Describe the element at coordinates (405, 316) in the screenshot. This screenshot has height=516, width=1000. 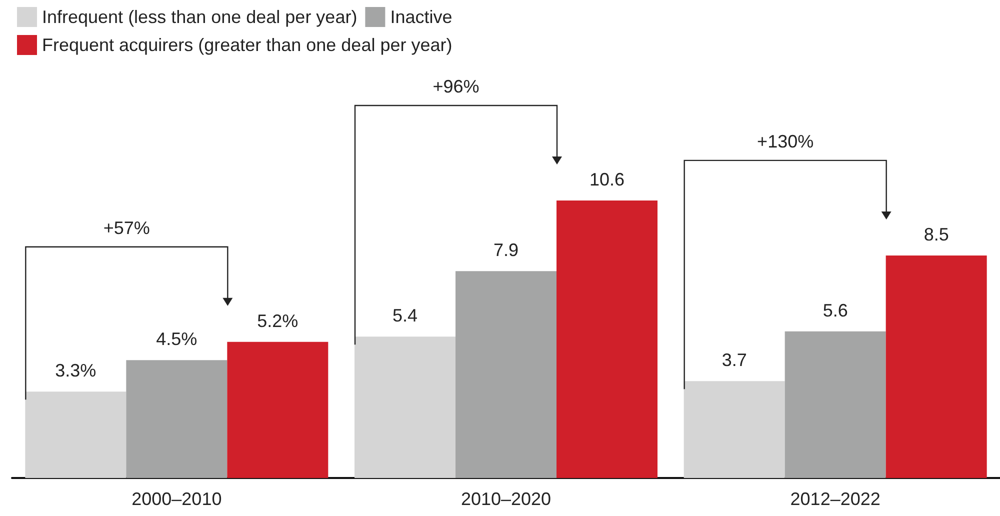
I see `data-label: 5.4` at that location.